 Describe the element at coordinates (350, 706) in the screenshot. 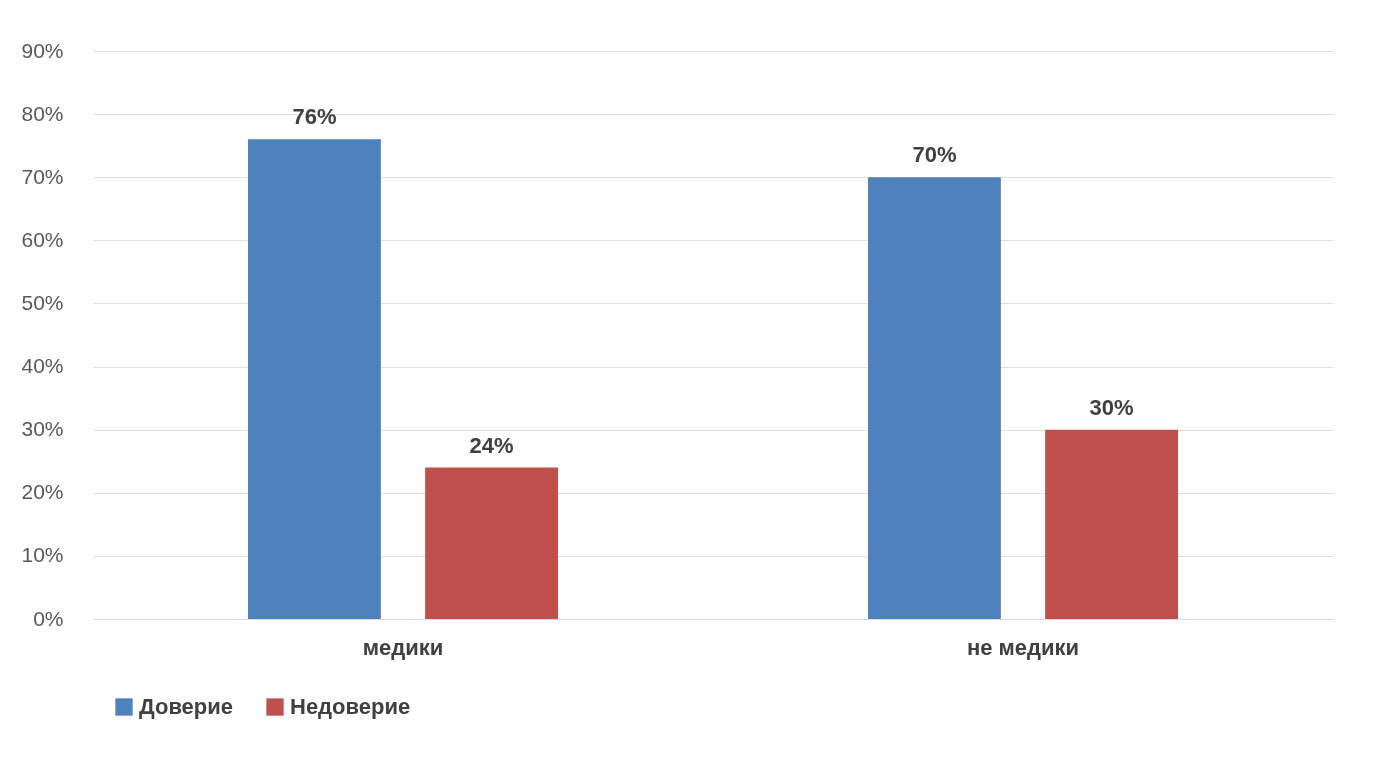

I see `legend-label: Недоверие` at that location.